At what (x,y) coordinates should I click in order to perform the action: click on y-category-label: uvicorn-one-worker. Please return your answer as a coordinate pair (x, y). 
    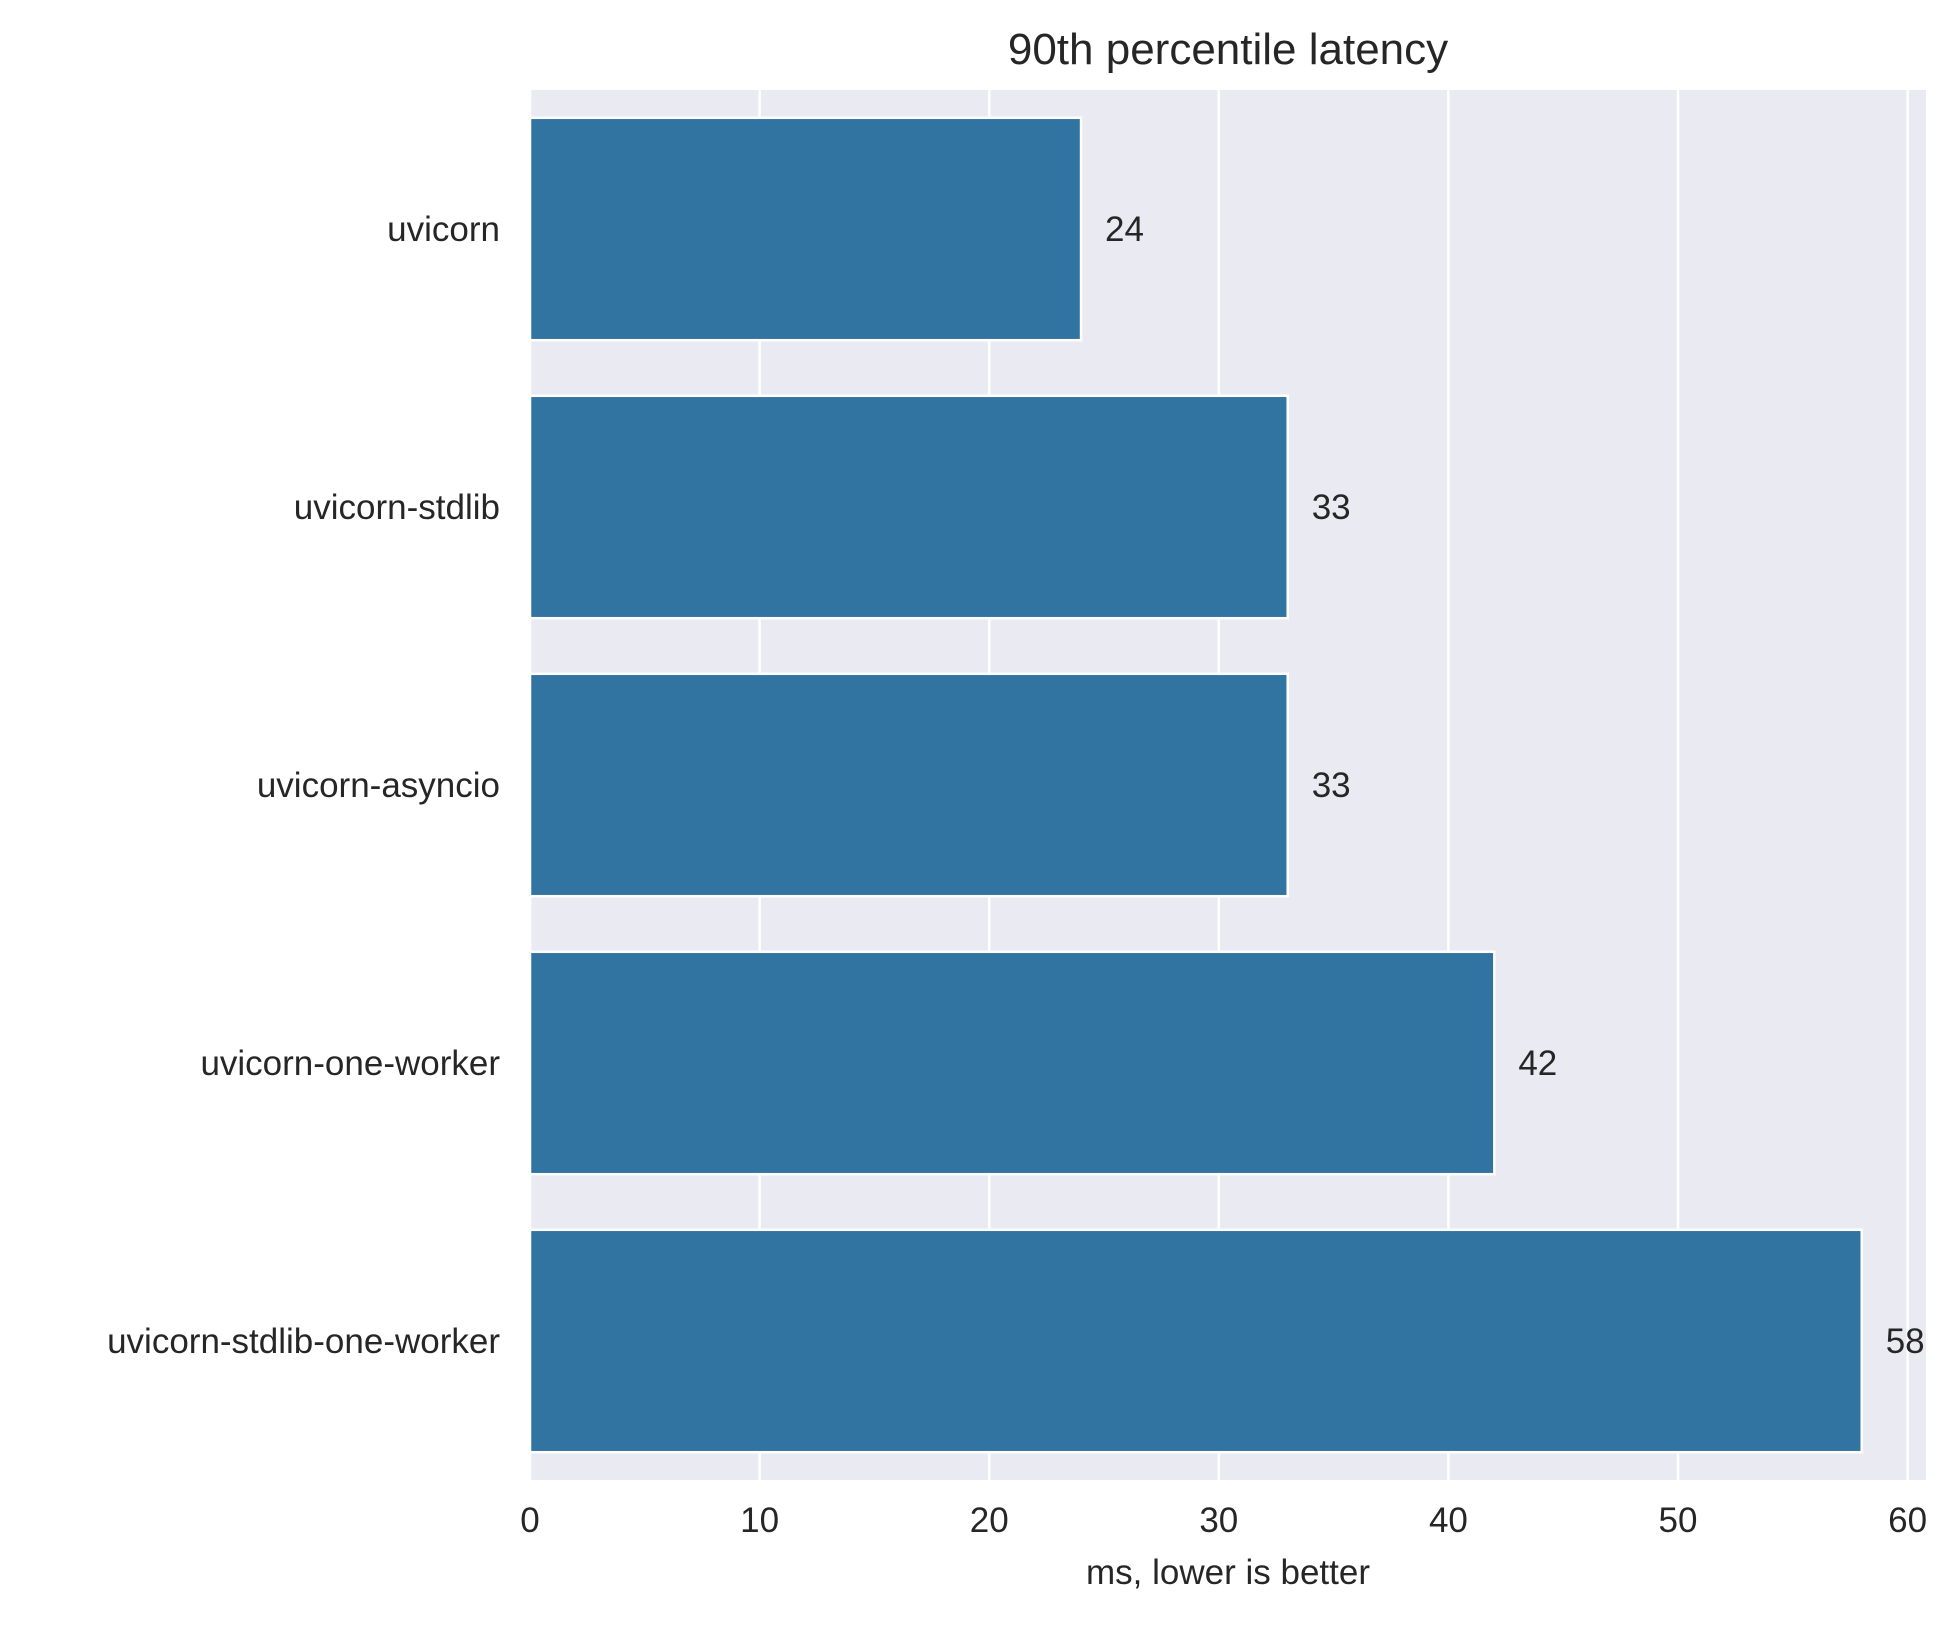
    Looking at the image, I should click on (350, 1063).